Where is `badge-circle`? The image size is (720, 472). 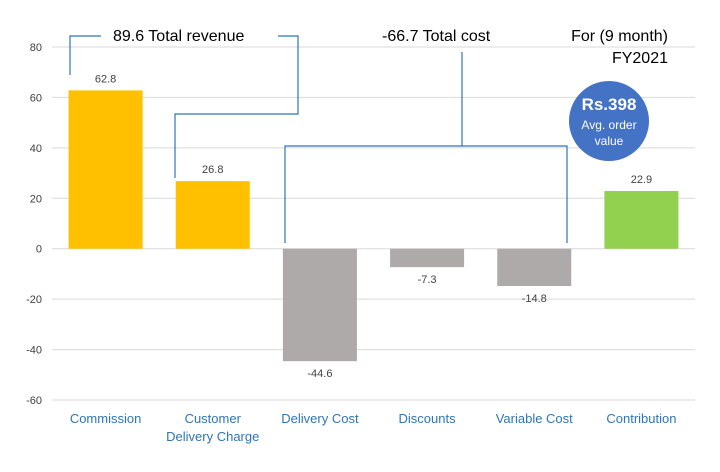 badge-circle is located at coordinates (609, 121).